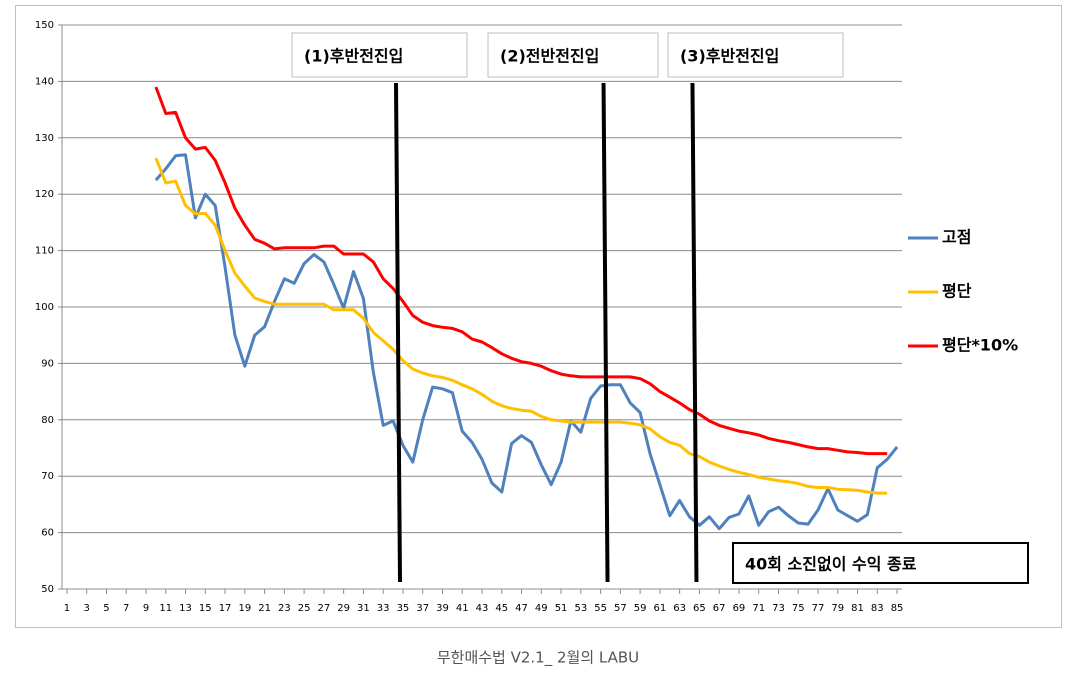 The image size is (1077, 677). I want to click on legend-label: 고점, so click(956, 237).